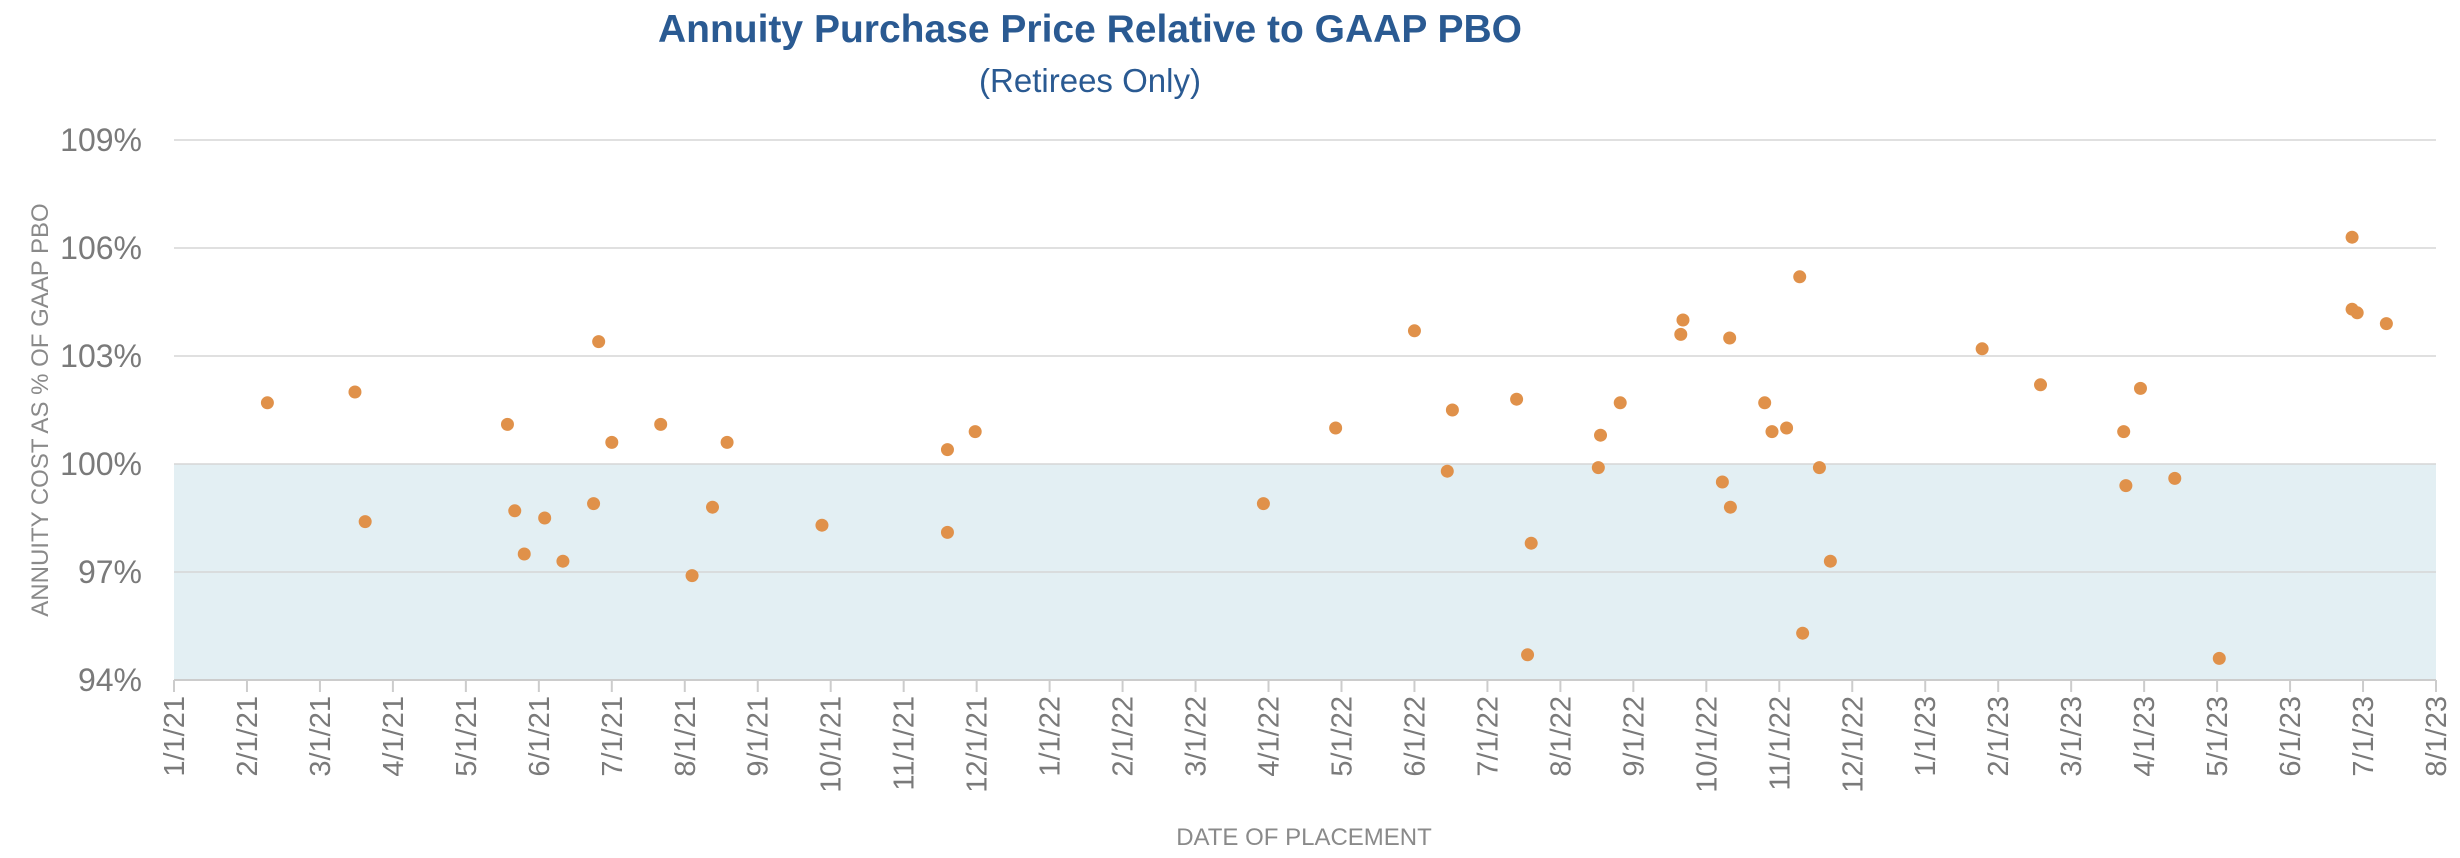 This screenshot has height=858, width=2460. What do you see at coordinates (110, 680) in the screenshot?
I see `y-tick-label: 94%` at bounding box center [110, 680].